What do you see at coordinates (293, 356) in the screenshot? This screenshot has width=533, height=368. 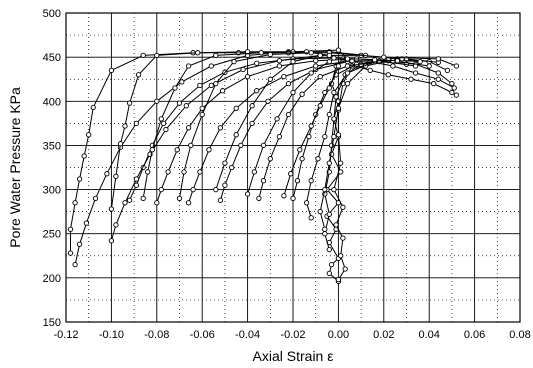 I see `x-axis-label: Axial Strain ε` at bounding box center [293, 356].